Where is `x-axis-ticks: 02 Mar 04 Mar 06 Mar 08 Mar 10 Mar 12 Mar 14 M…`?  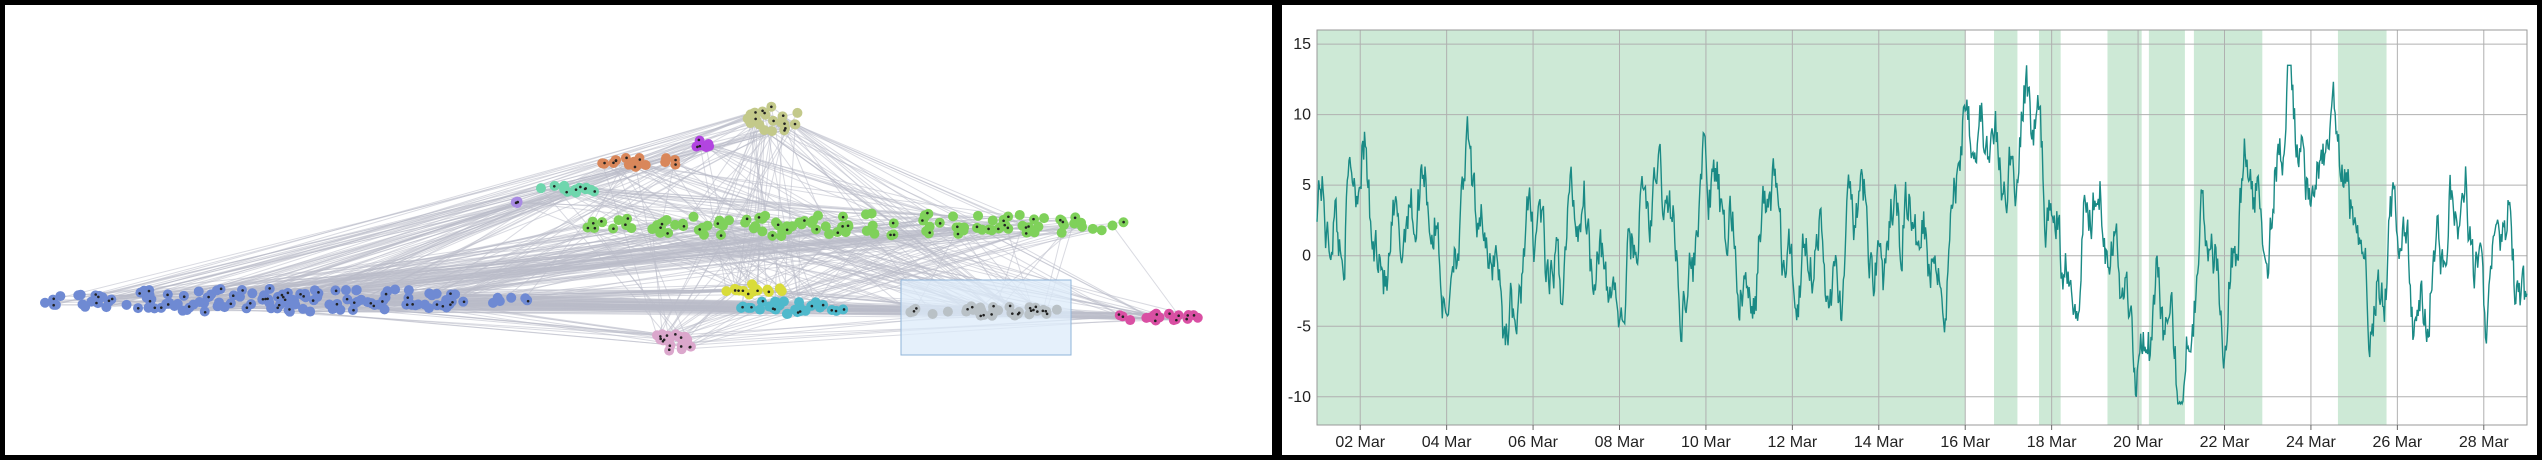 x-axis-ticks: 02 Mar 04 Mar 06 Mar 08 Mar 10 Mar 12 Mar 14 M… is located at coordinates (1922, 438).